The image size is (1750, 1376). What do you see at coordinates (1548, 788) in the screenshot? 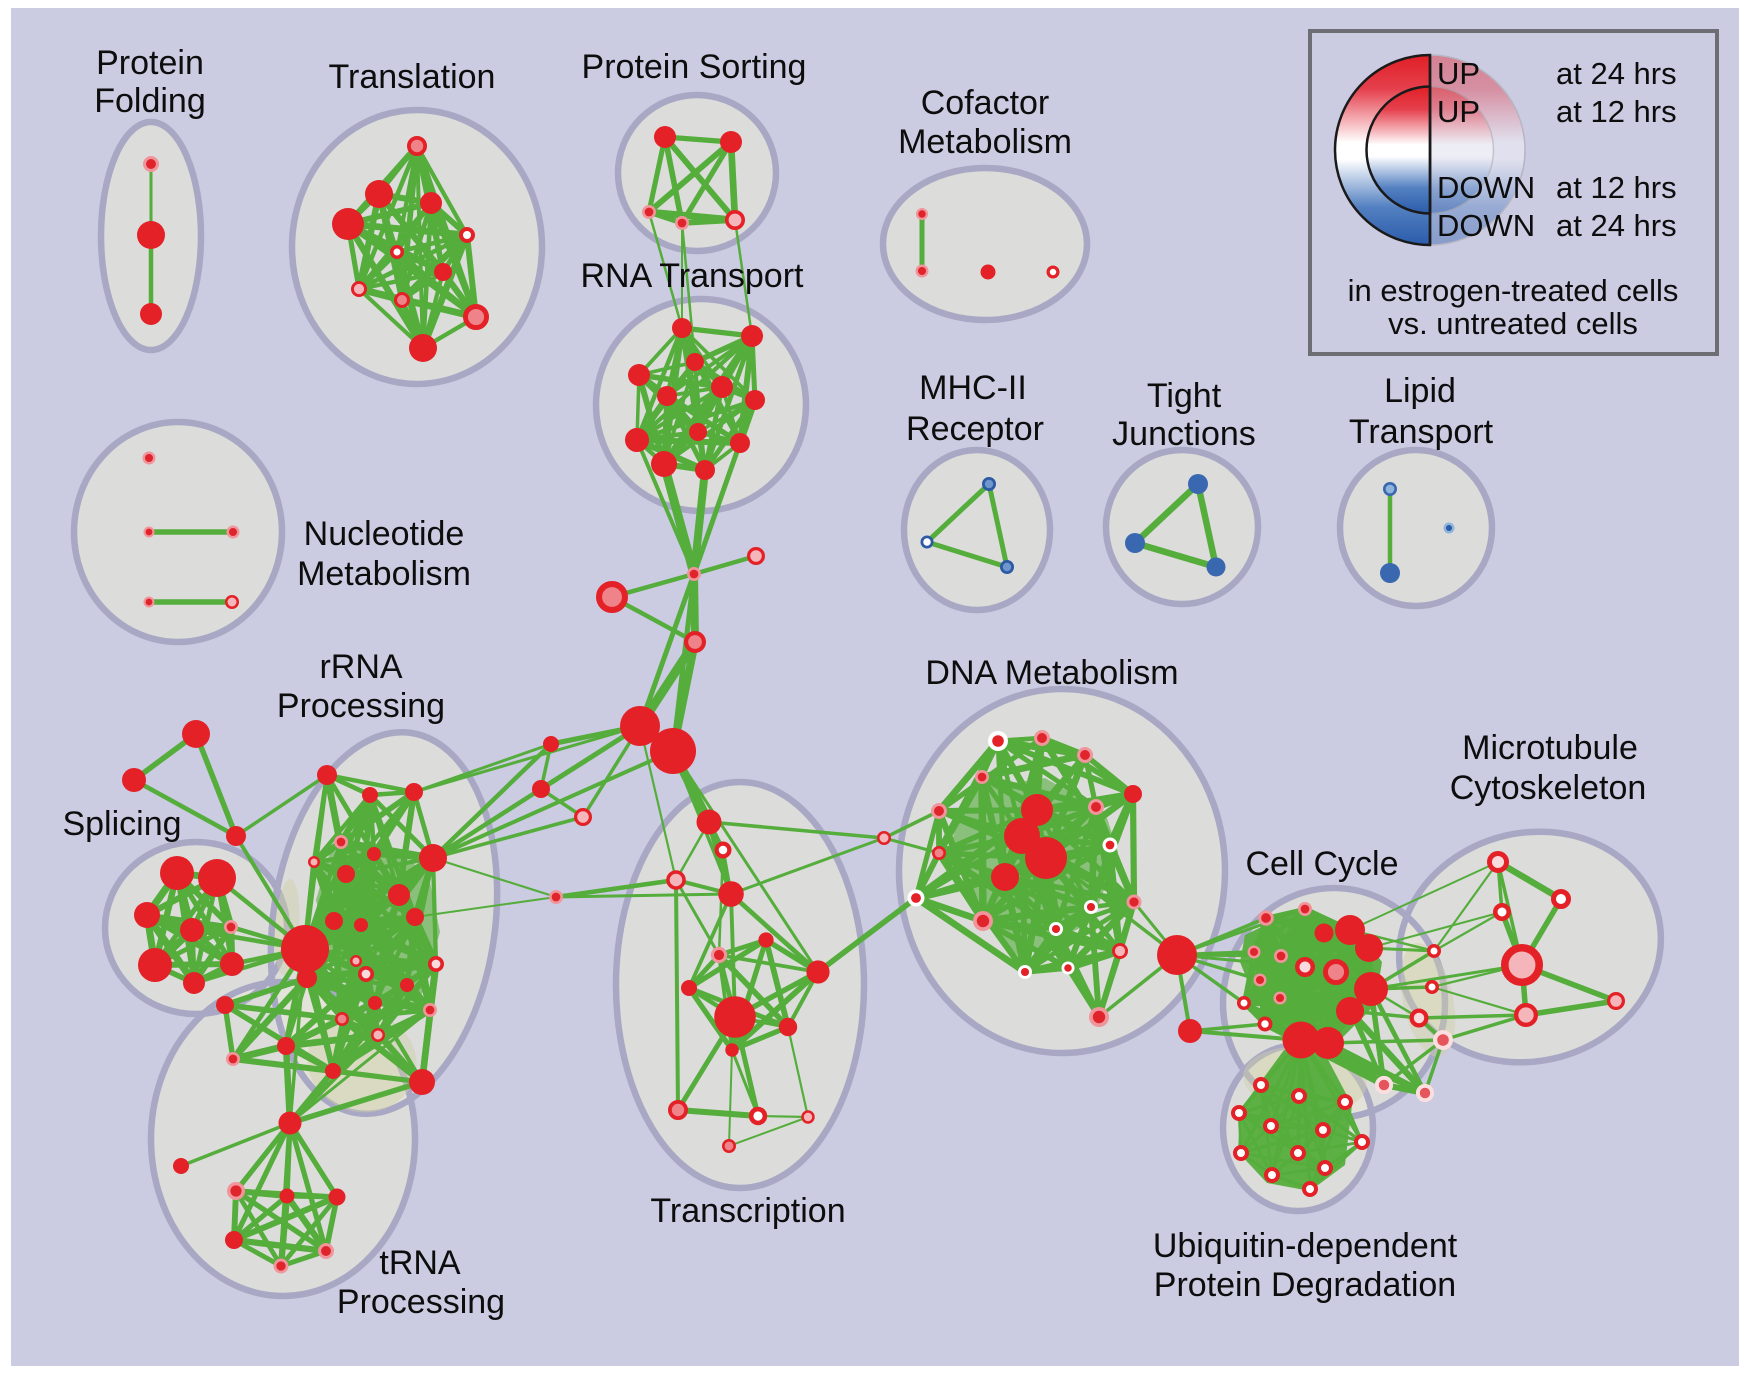
I see `svg-text: Cytoskeleton` at bounding box center [1548, 788].